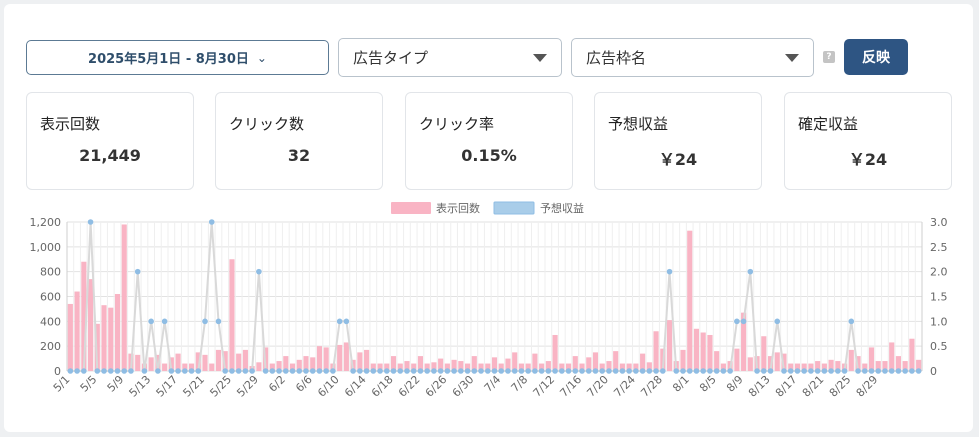 The height and width of the screenshot is (437, 979). What do you see at coordinates (409, 386) in the screenshot?
I see `x-tick-label: 6/22` at bounding box center [409, 386].